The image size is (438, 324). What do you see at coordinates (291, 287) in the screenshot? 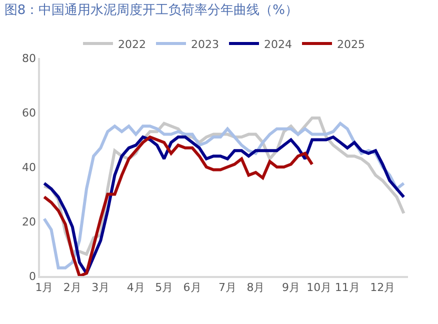
I see `x-tick-label: 9月` at bounding box center [291, 287].